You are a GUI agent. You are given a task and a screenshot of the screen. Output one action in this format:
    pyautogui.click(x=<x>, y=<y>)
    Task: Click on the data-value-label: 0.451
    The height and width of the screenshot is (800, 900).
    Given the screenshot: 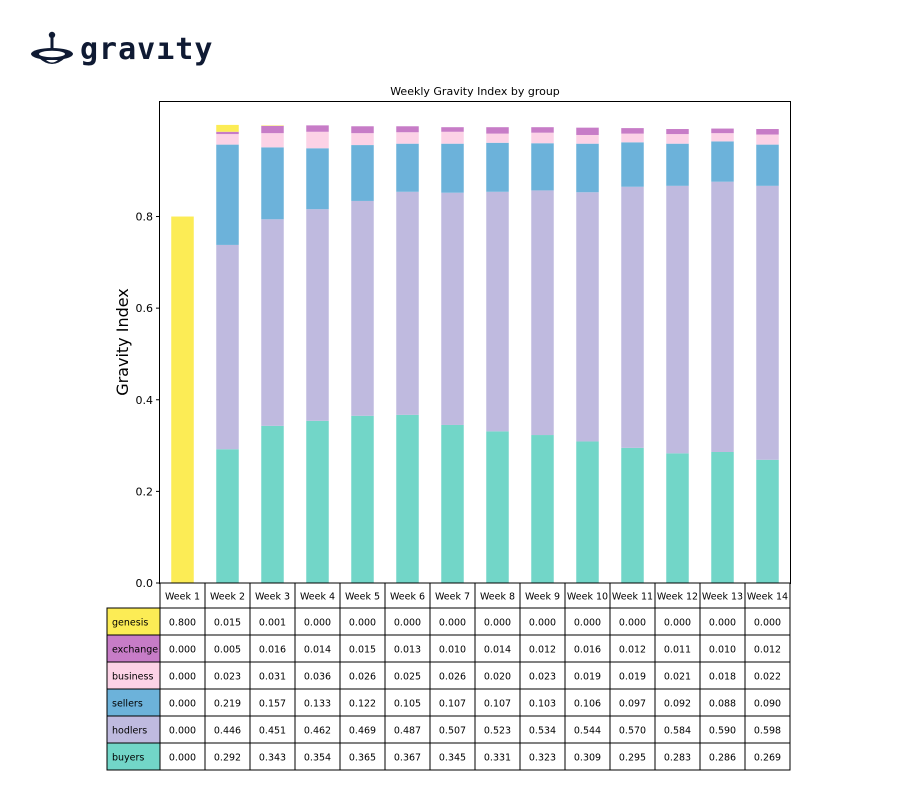 What is the action you would take?
    pyautogui.click(x=272, y=731)
    